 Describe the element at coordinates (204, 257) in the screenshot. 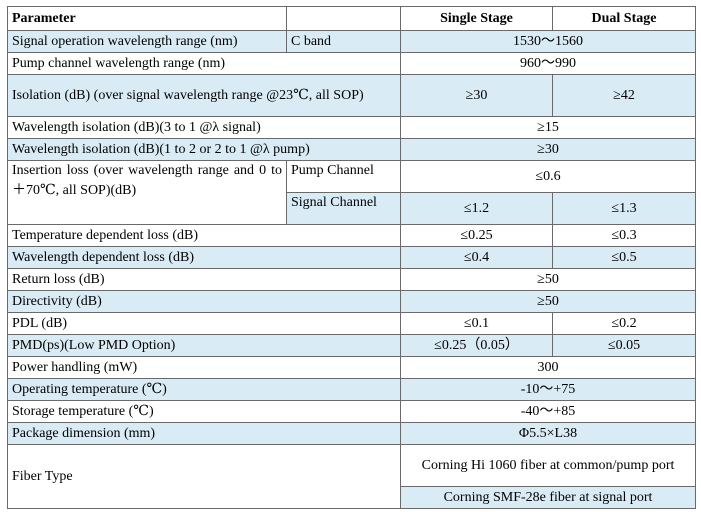

I see `row-label: Wavelength dependent loss (dB)` at that location.